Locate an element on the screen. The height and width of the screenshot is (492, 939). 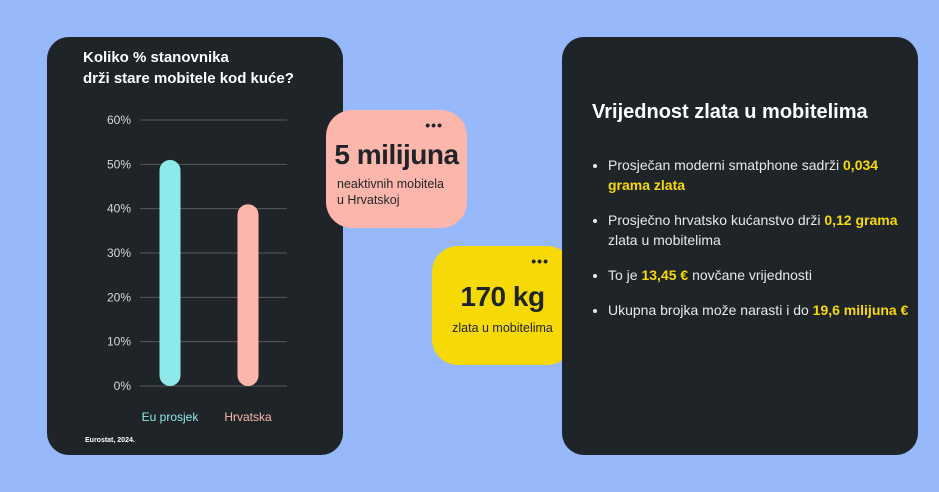
item-highlight: 13,45 € is located at coordinates (665, 275).